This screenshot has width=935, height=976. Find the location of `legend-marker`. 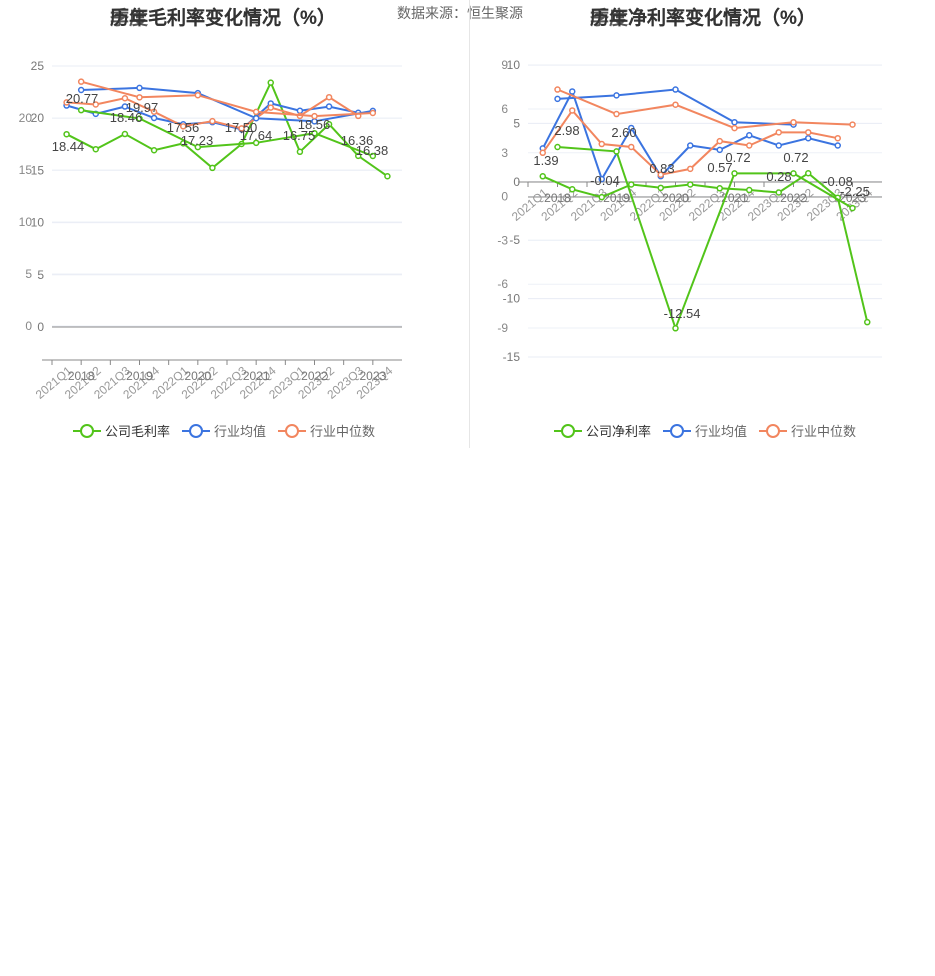

legend-marker is located at coordinates (292, 430).